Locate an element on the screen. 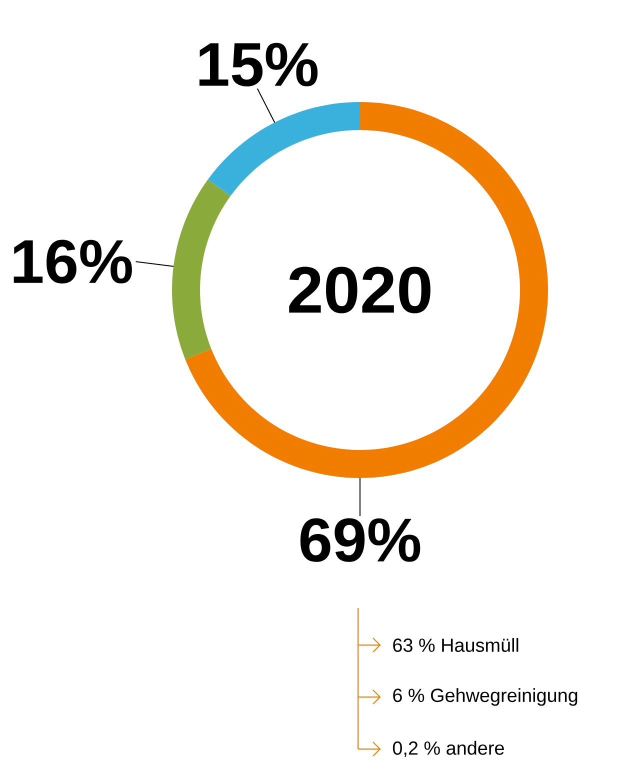  data-label: 15% is located at coordinates (258, 64).